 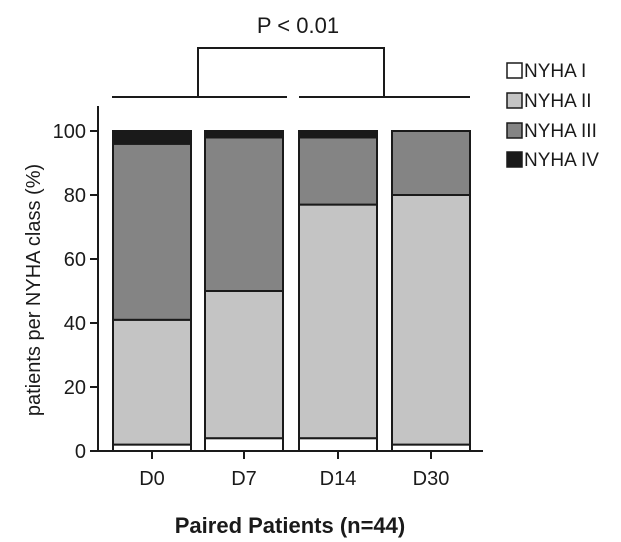 What do you see at coordinates (555, 71) in the screenshot?
I see `legend-label: NYHA I` at bounding box center [555, 71].